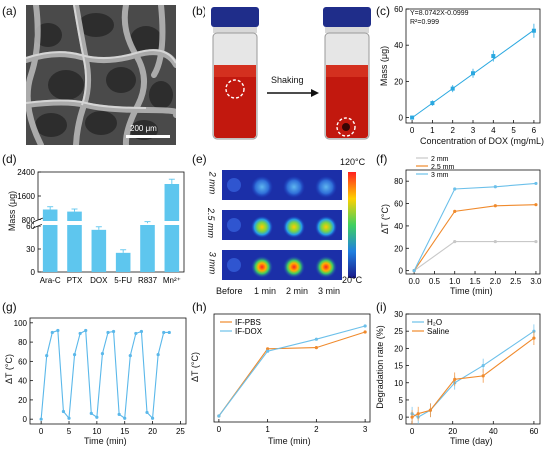 Image resolution: width=546 pixels, height=454 pixels. I want to click on panel-label-h: (h), so click(199, 307).